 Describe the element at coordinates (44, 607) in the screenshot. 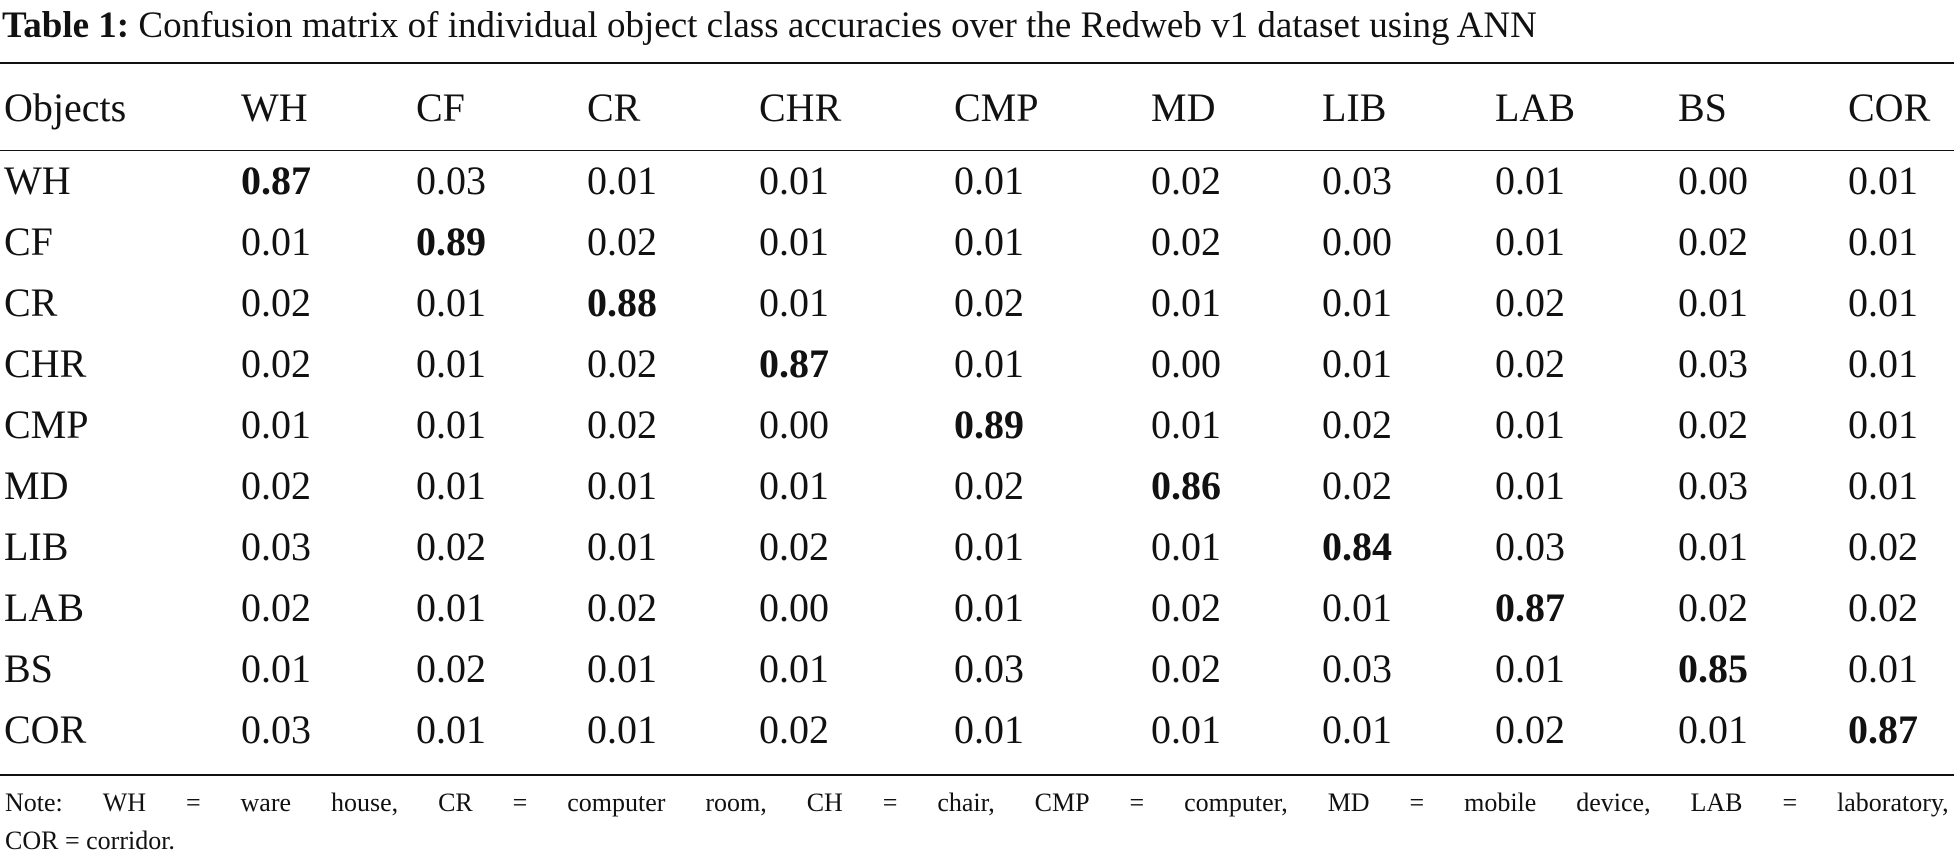

I see `row-label: LAB` at that location.